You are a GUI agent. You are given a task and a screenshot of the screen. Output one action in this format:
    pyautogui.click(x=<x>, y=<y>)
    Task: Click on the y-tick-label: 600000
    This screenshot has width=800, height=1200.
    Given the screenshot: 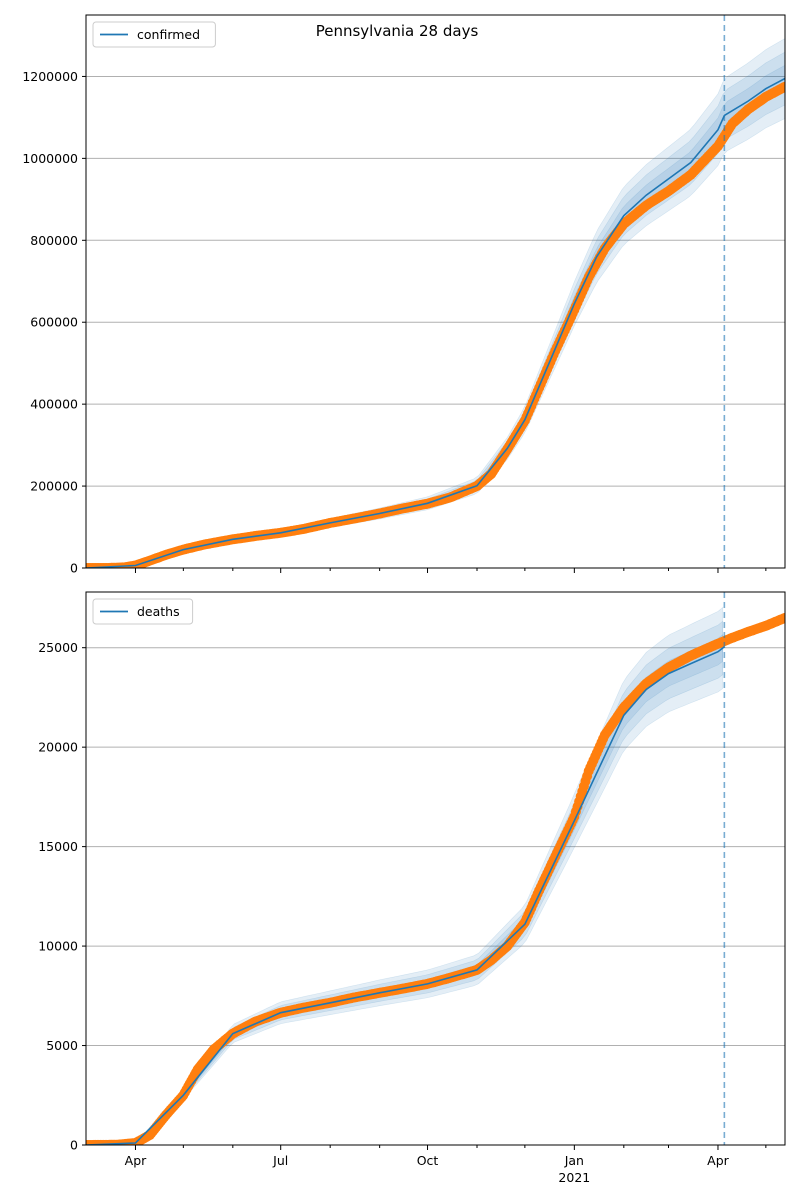 What is the action you would take?
    pyautogui.click(x=54, y=322)
    